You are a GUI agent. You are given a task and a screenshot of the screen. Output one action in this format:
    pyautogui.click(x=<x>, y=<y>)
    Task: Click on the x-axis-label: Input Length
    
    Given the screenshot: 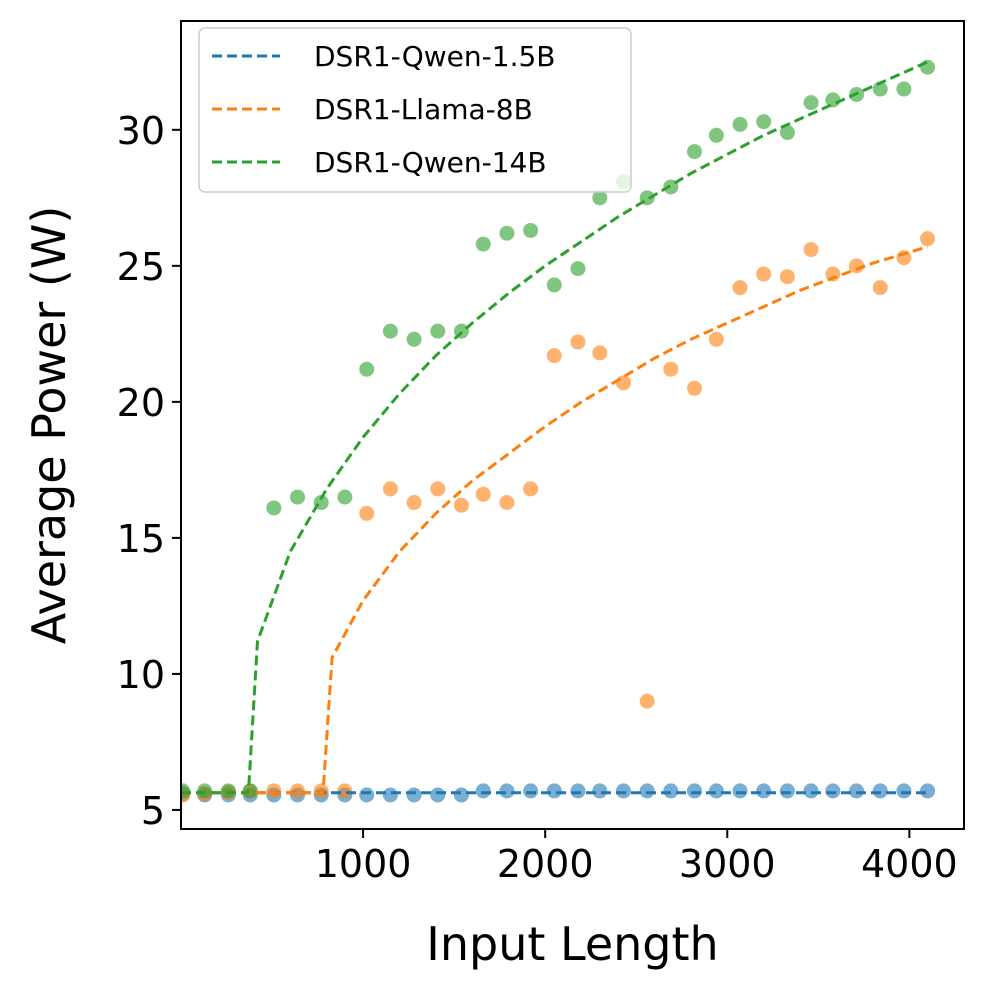 What is the action you would take?
    pyautogui.click(x=572, y=944)
    